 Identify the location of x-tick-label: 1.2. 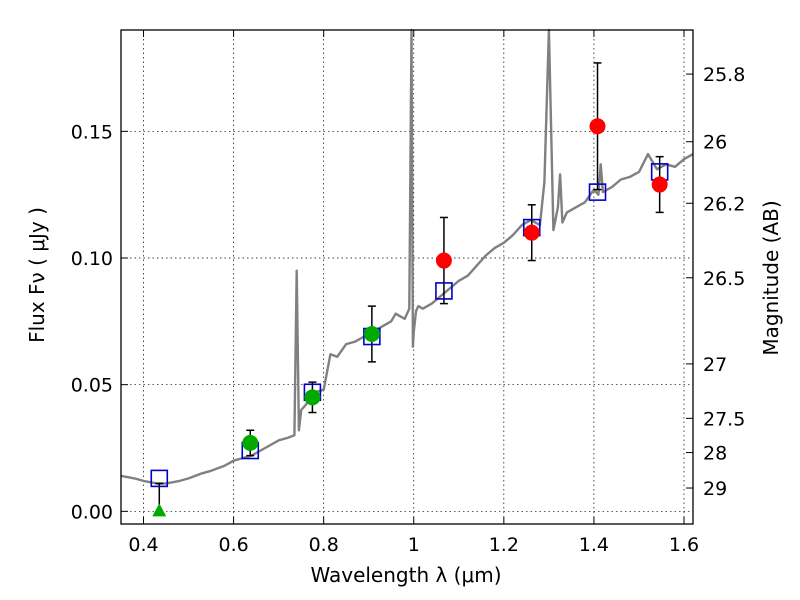
(504, 545).